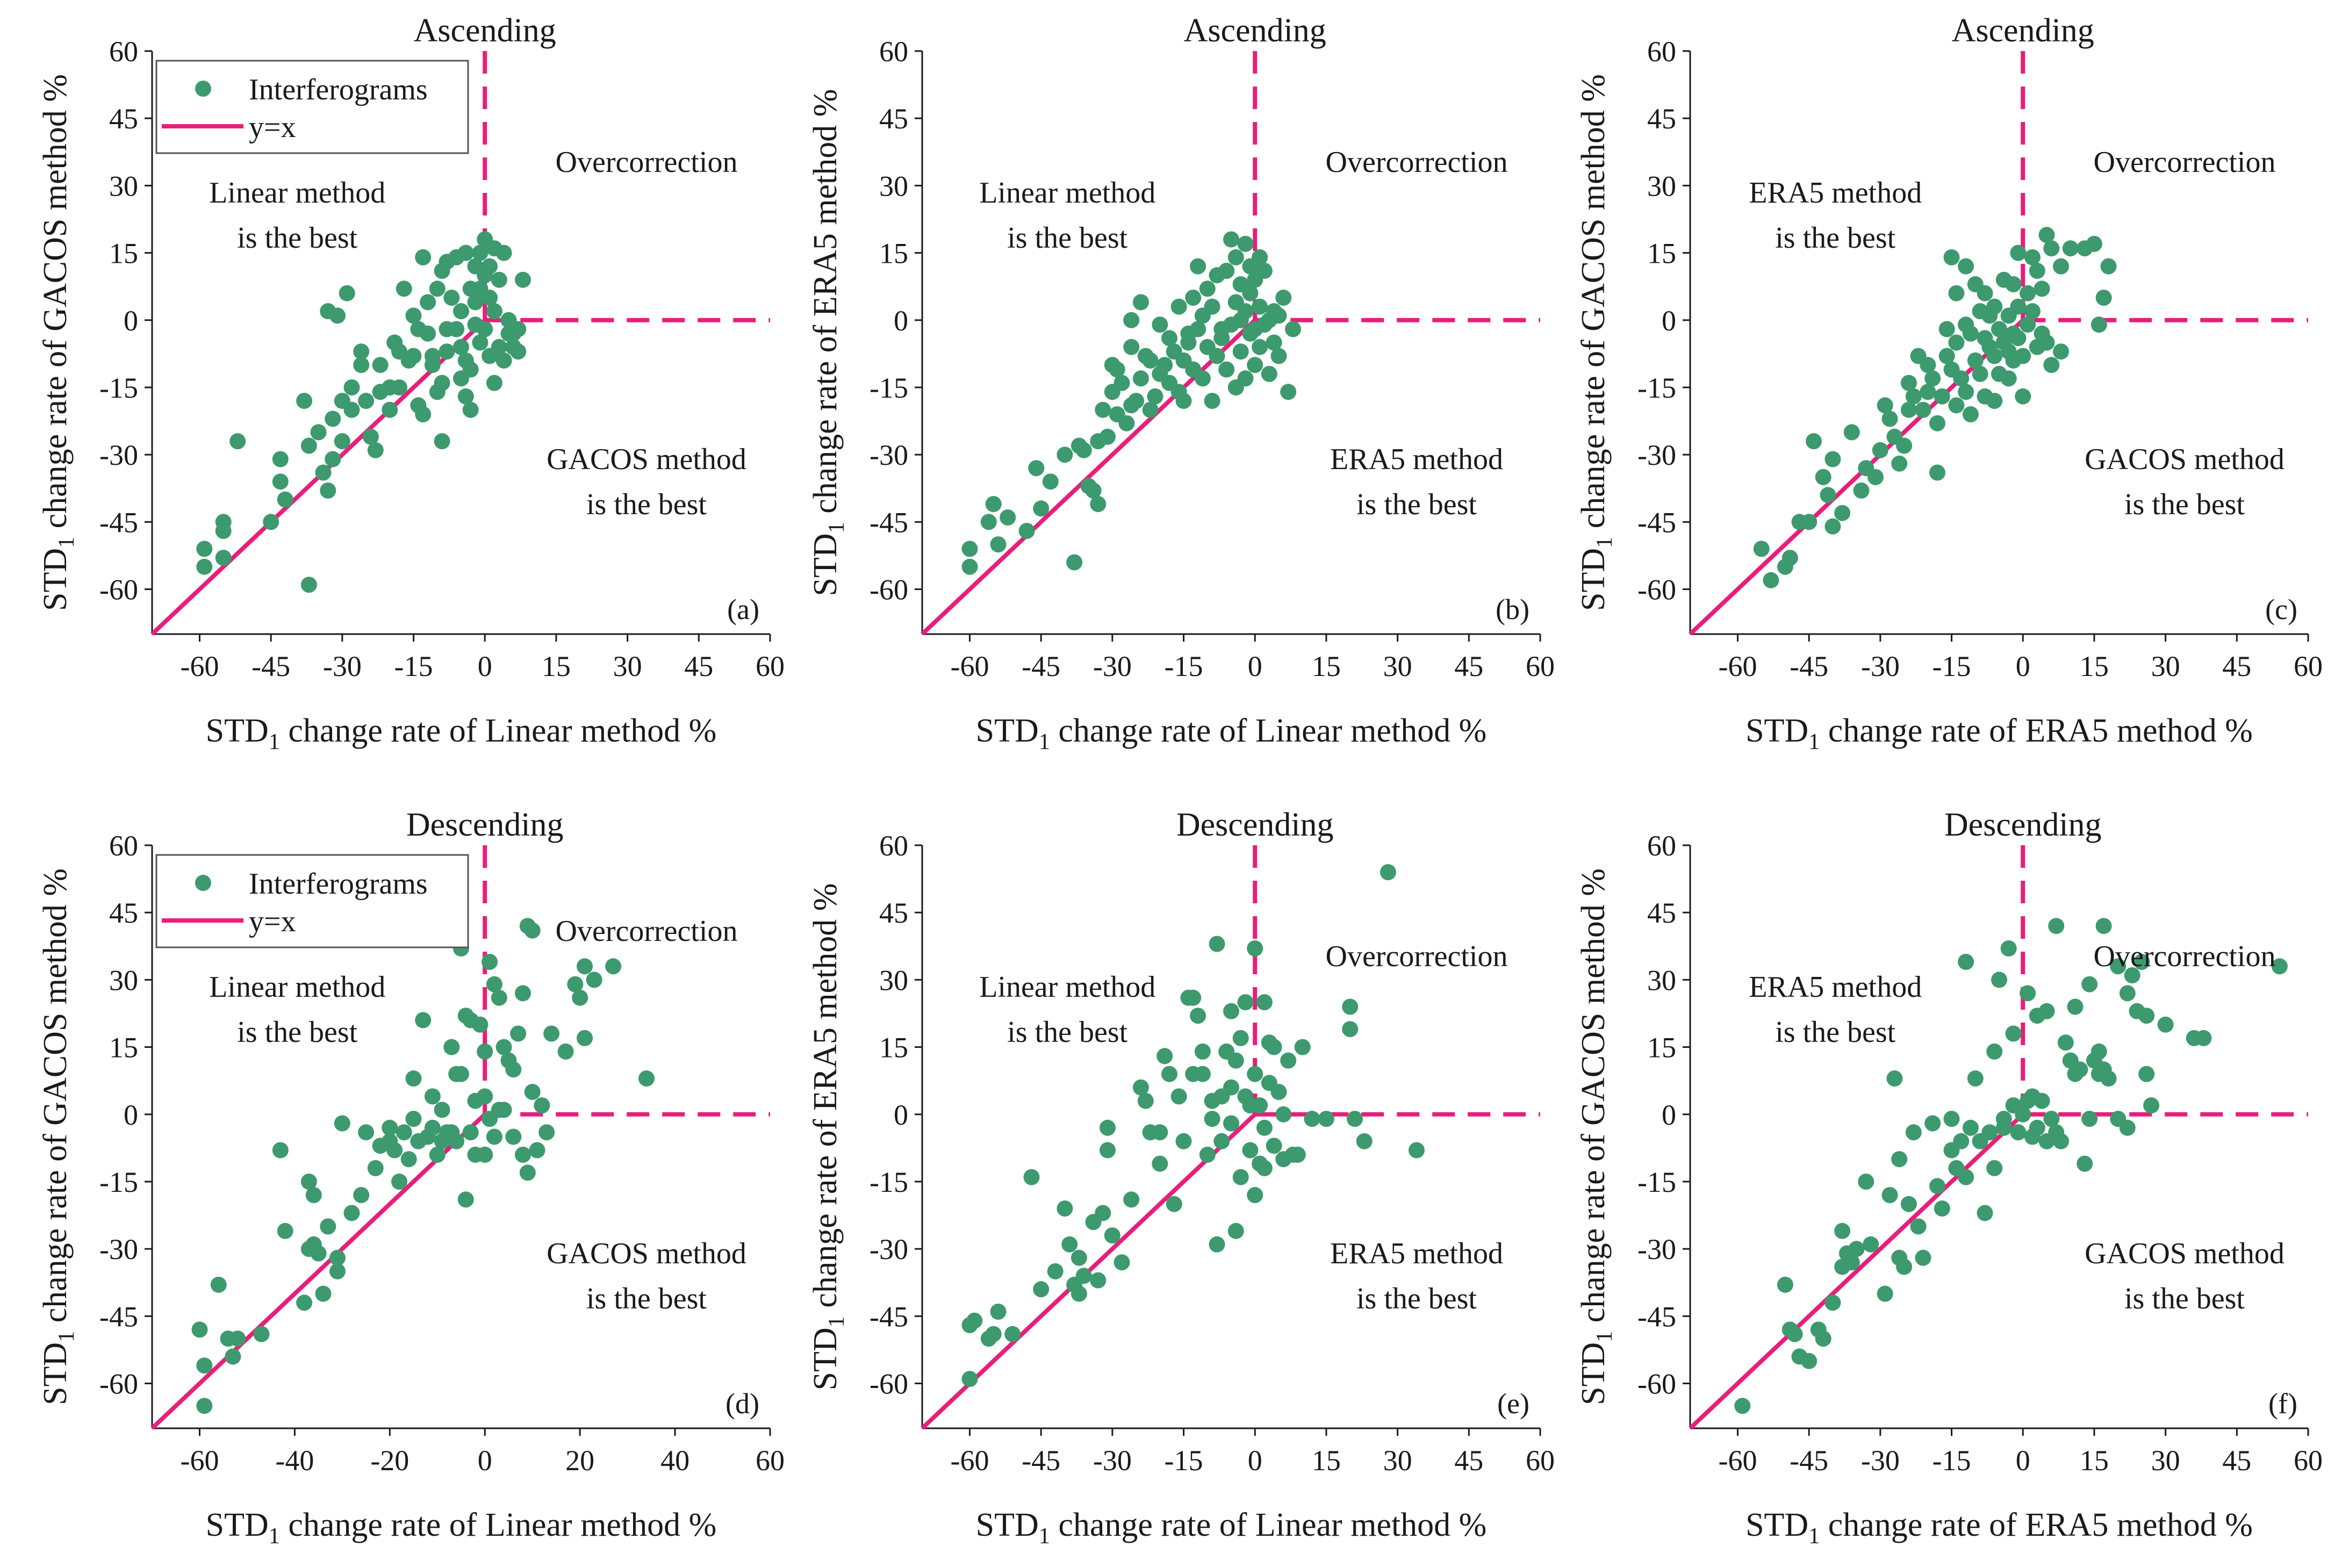 Image resolution: width=2349 pixels, height=1568 pixels. I want to click on y-tick-label: -45, so click(1656, 522).